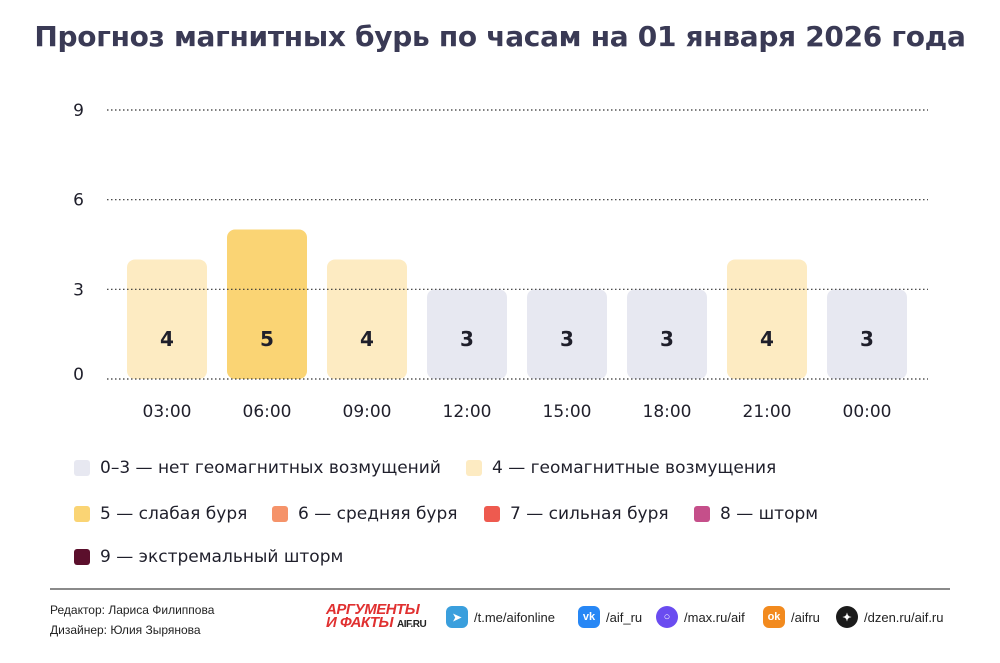 Image resolution: width=1000 pixels, height=663 pixels. Describe the element at coordinates (467, 412) in the screenshot. I see `x-tick-label: 12:00` at that location.